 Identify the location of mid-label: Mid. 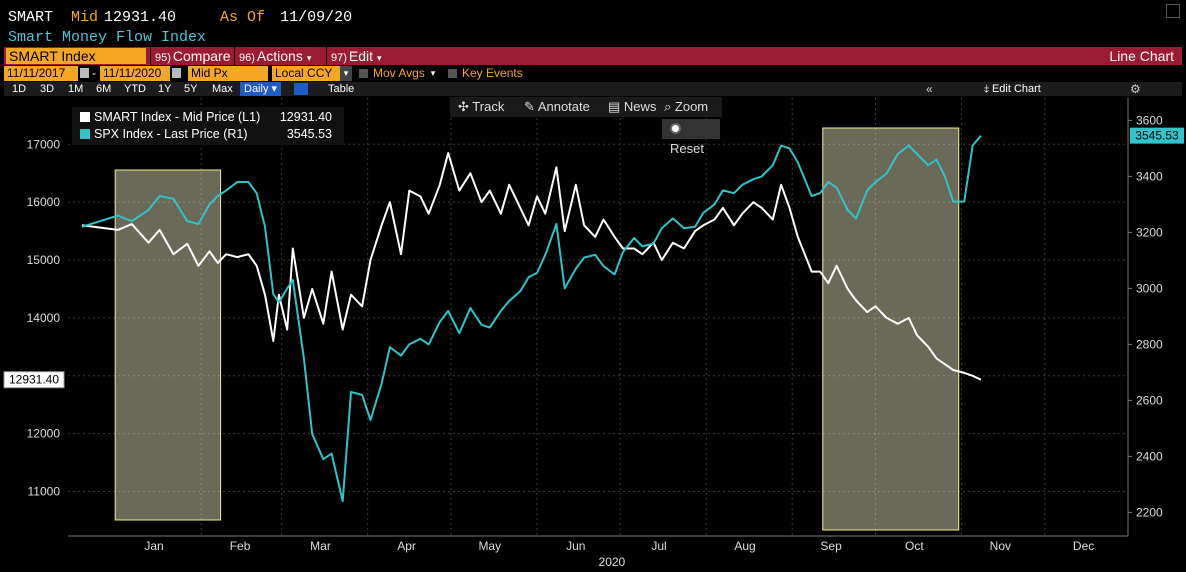
(85, 17).